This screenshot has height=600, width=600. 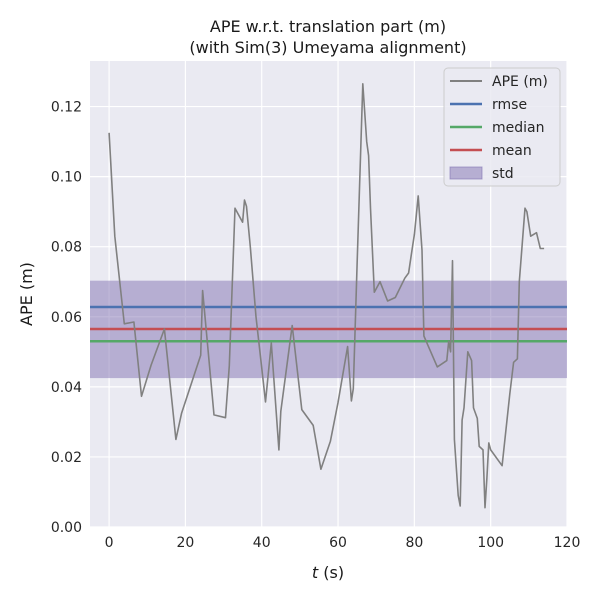 I want to click on y-axis-label: APE (m), so click(x=26, y=294).